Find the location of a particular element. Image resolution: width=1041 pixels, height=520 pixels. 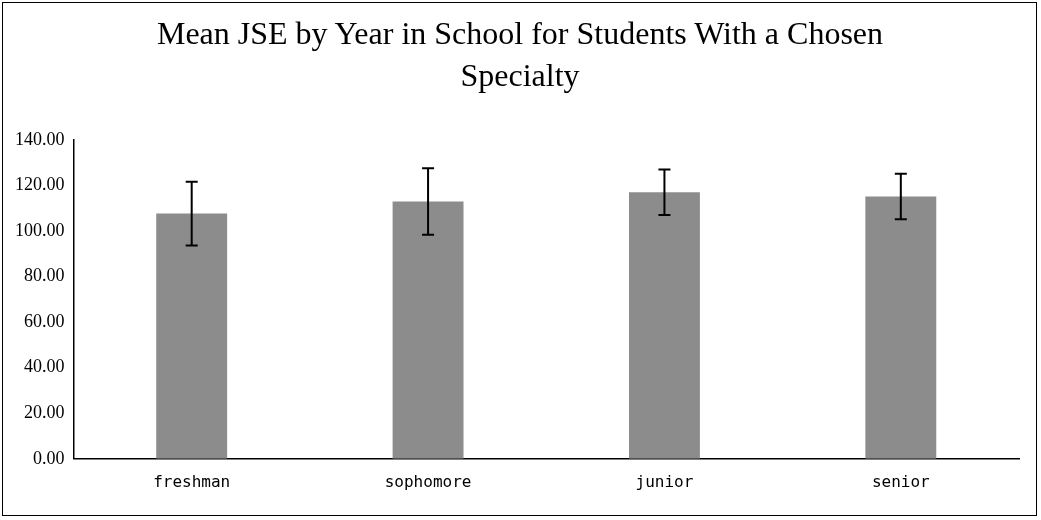

y-tick-label: 20.00 is located at coordinates (44, 411).